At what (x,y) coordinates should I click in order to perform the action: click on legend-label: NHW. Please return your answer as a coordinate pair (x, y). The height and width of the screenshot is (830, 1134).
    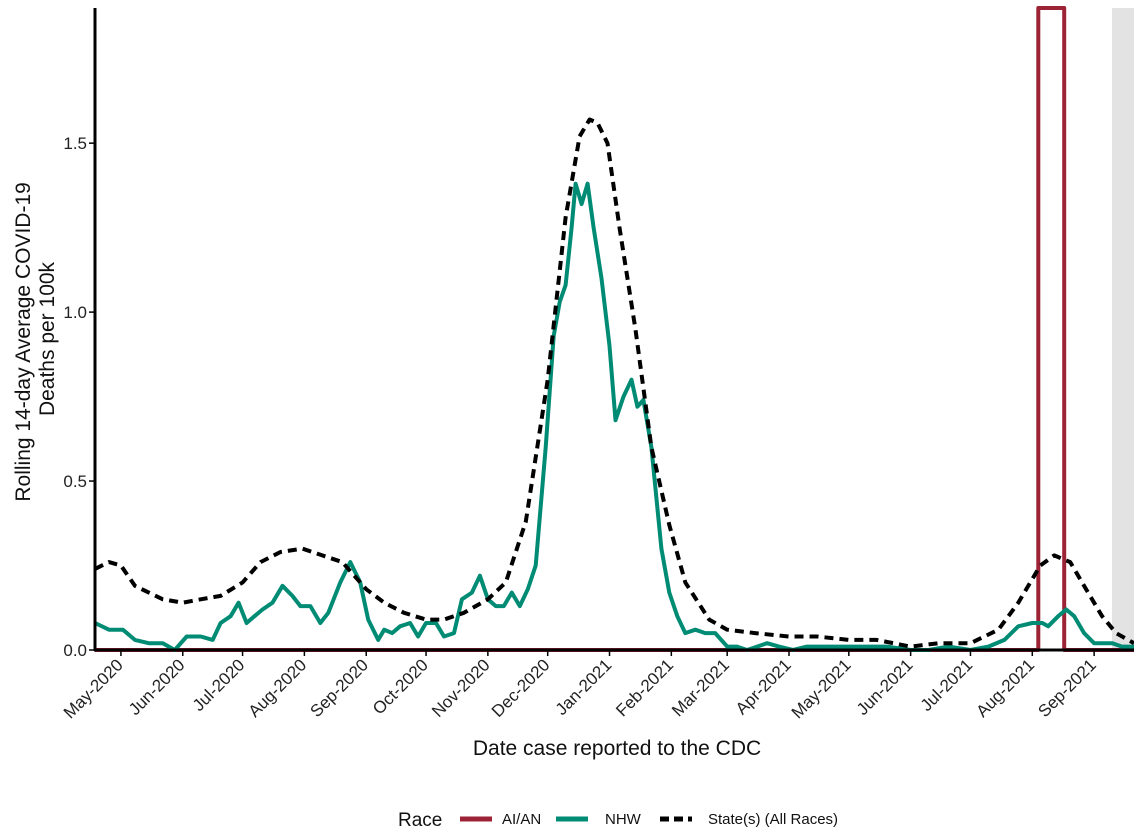
    Looking at the image, I should click on (623, 819).